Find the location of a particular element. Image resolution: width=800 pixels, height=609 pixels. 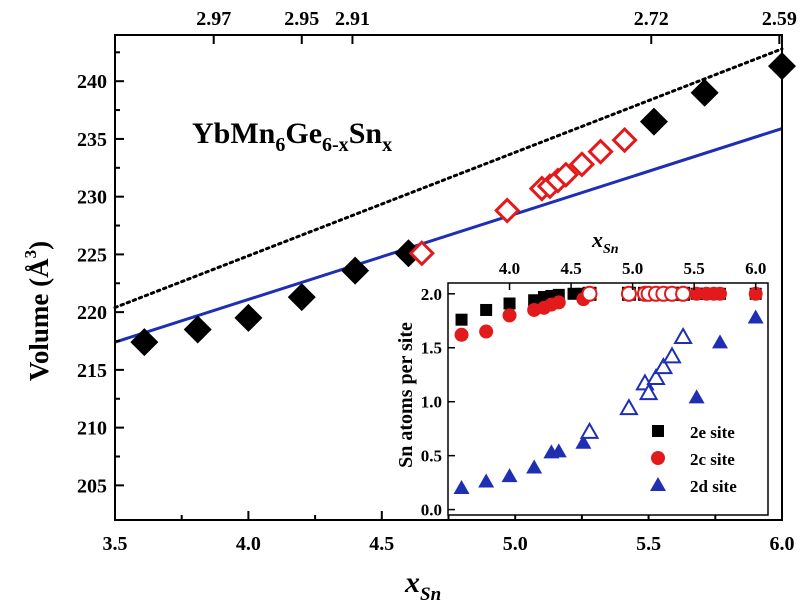

top-axis-tick-label: 2.72 is located at coordinates (651, 19).